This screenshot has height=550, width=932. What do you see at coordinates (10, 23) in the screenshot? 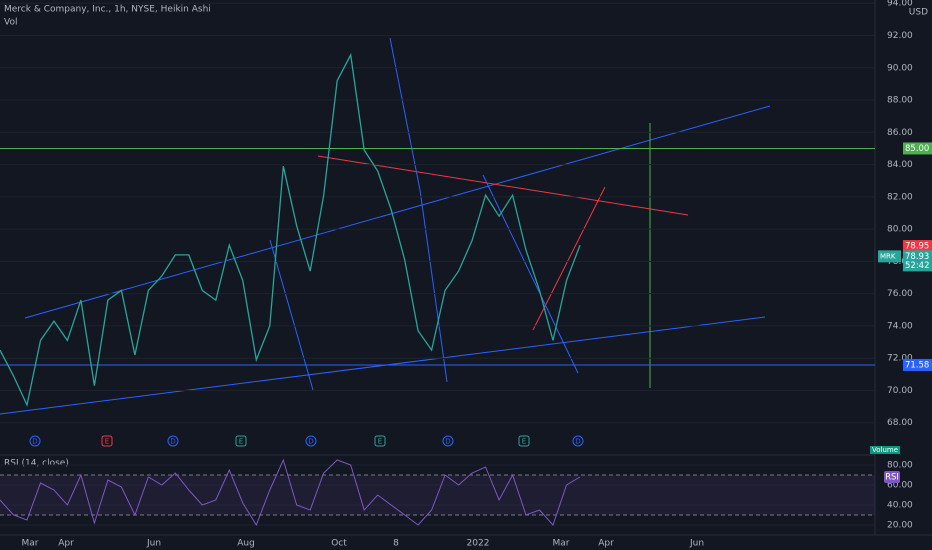
I see `volume-title: Vol` at bounding box center [10, 23].